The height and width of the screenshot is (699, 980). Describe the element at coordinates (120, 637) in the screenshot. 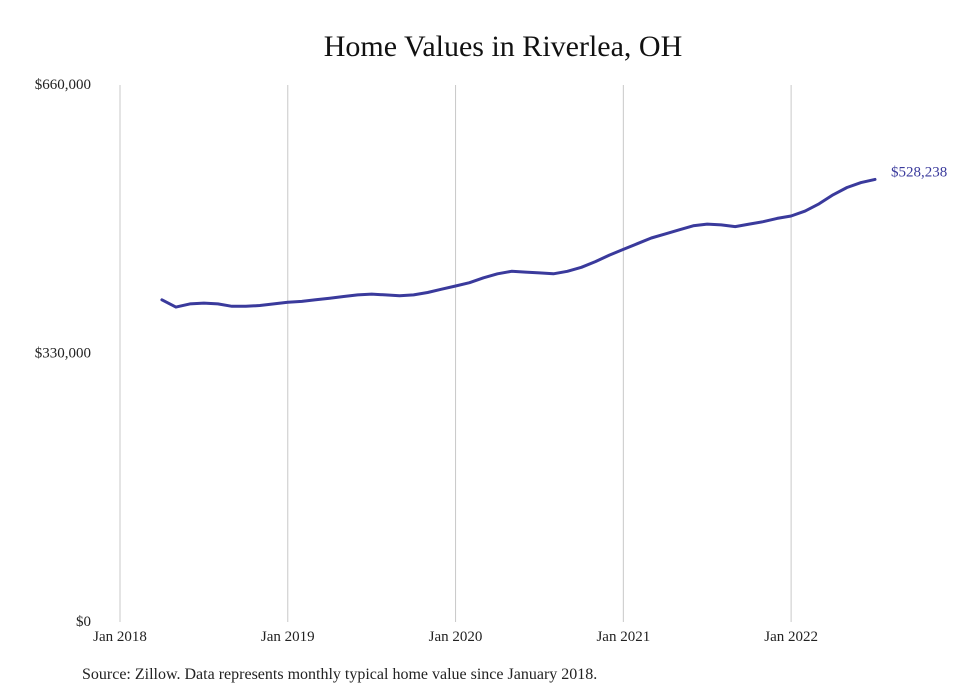

I see `x-tick-label: Jan 2018` at that location.